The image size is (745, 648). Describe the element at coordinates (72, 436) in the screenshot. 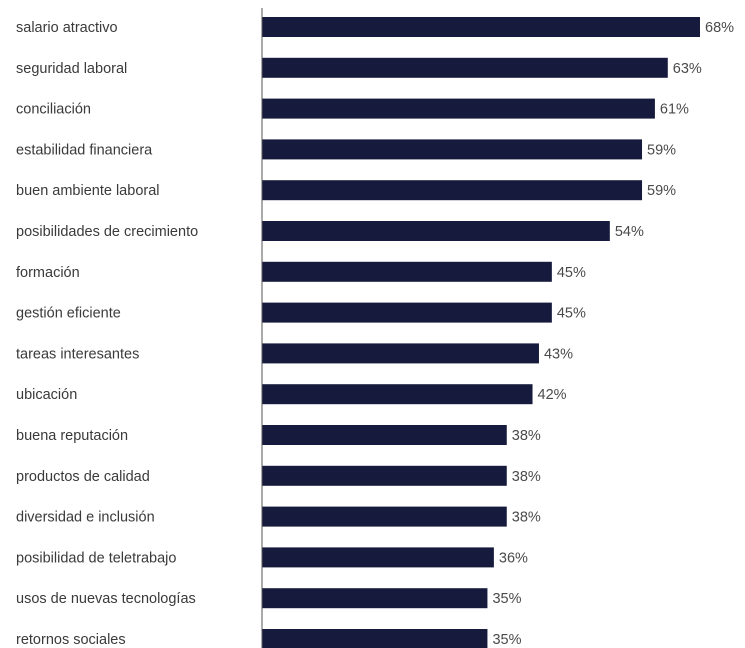

I see `category-label: buena reputación` at that location.